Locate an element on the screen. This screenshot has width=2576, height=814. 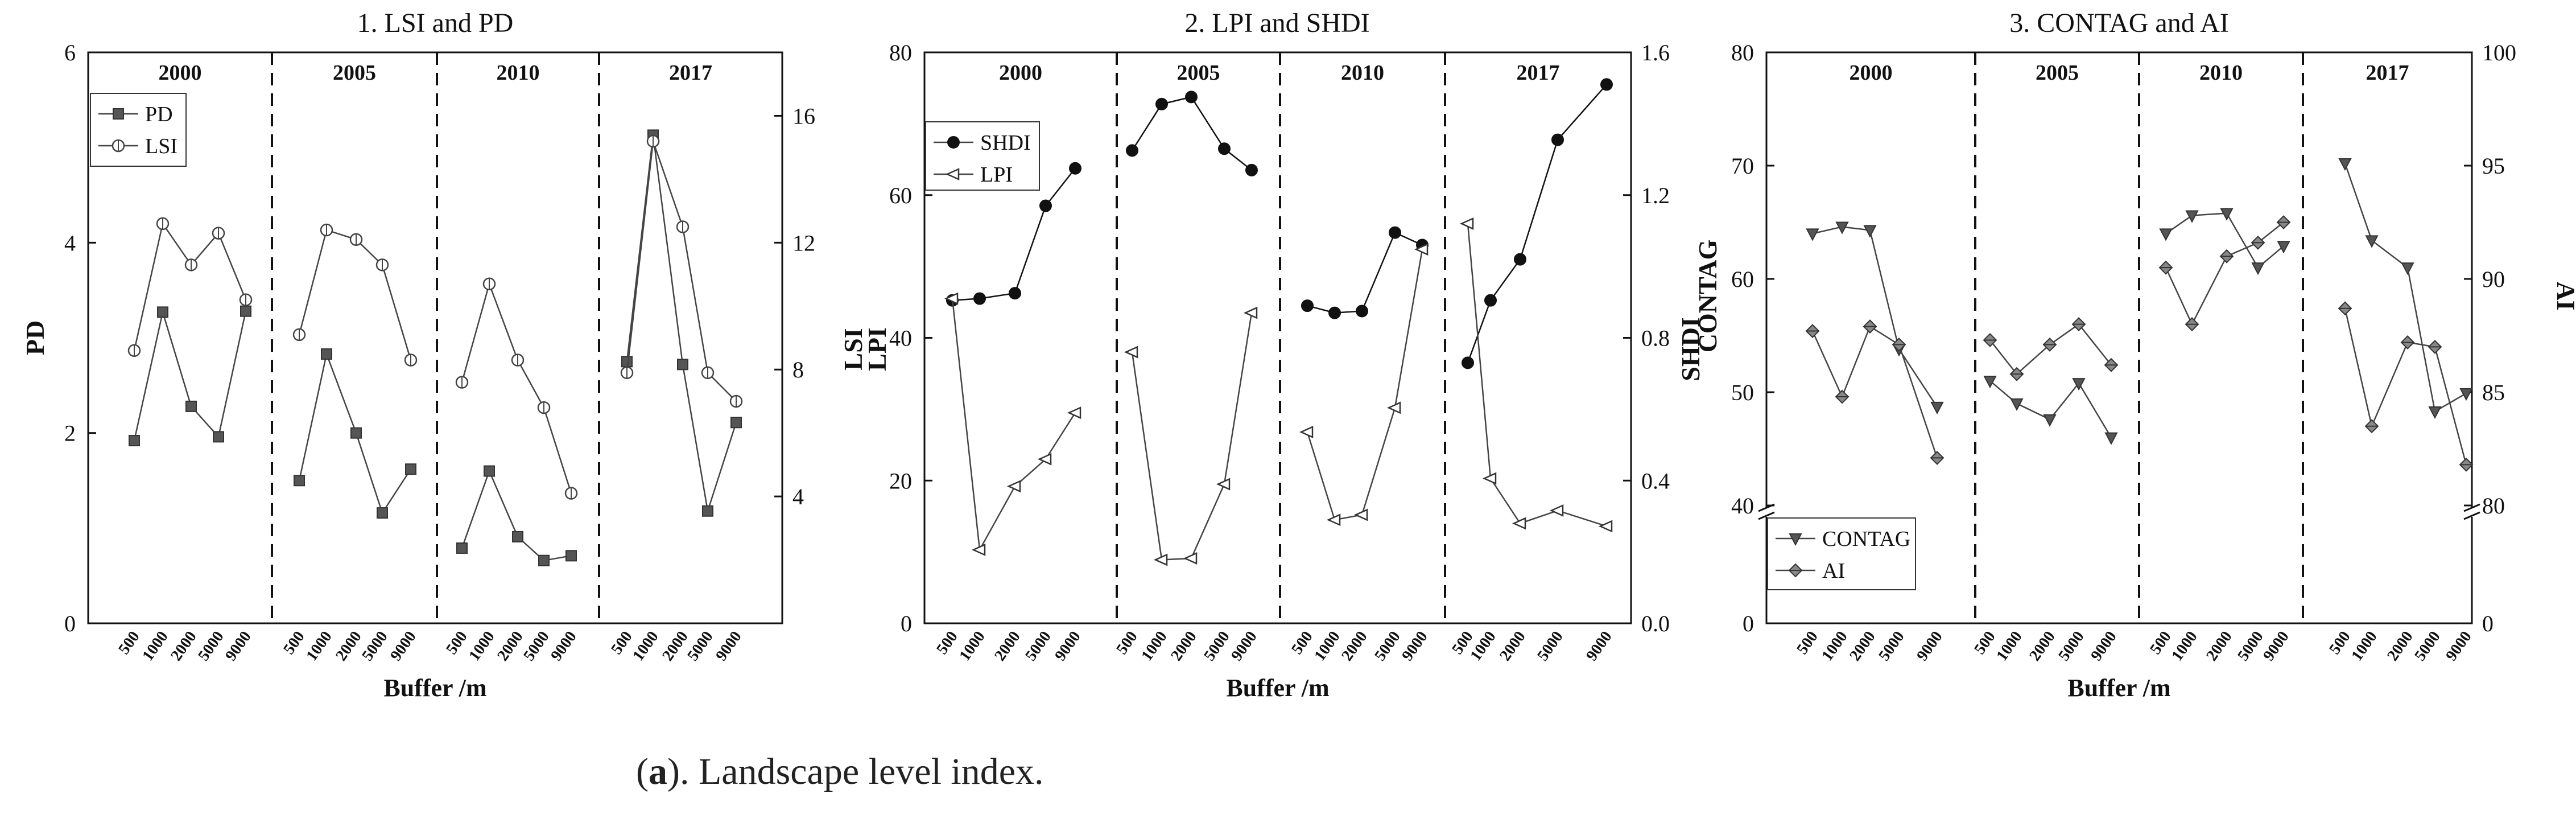
legend-box is located at coordinates (983, 156).